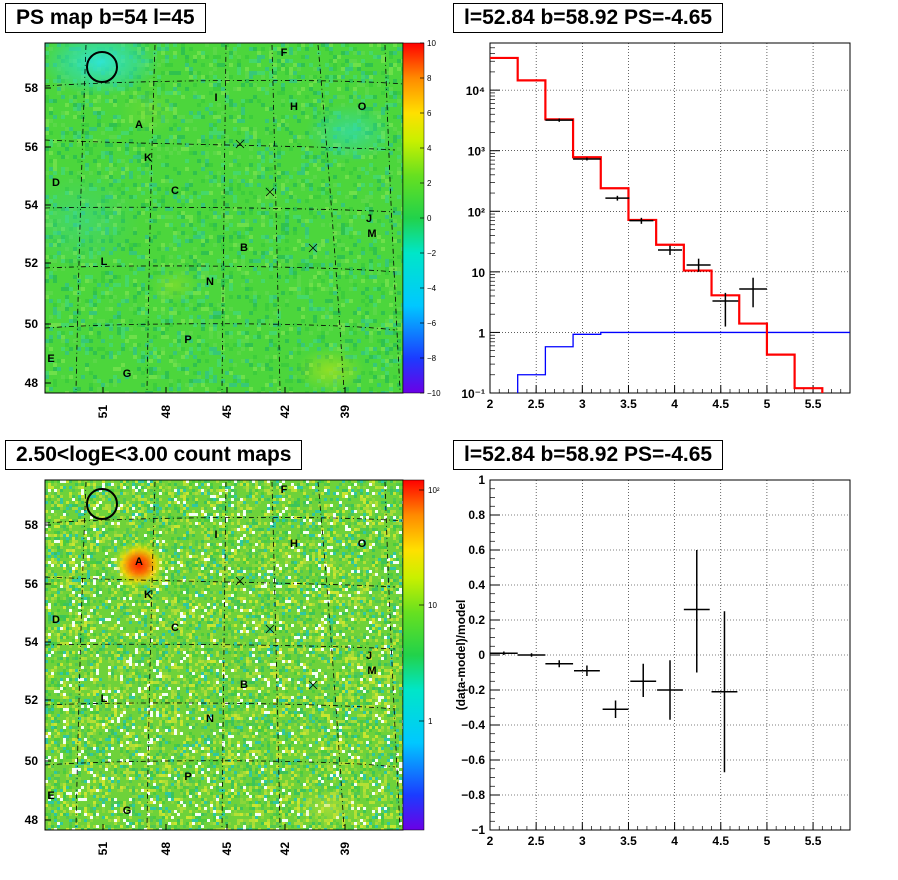 The image size is (898, 880). Describe the element at coordinates (613, 661) in the screenshot. I see `residual-series` at that location.